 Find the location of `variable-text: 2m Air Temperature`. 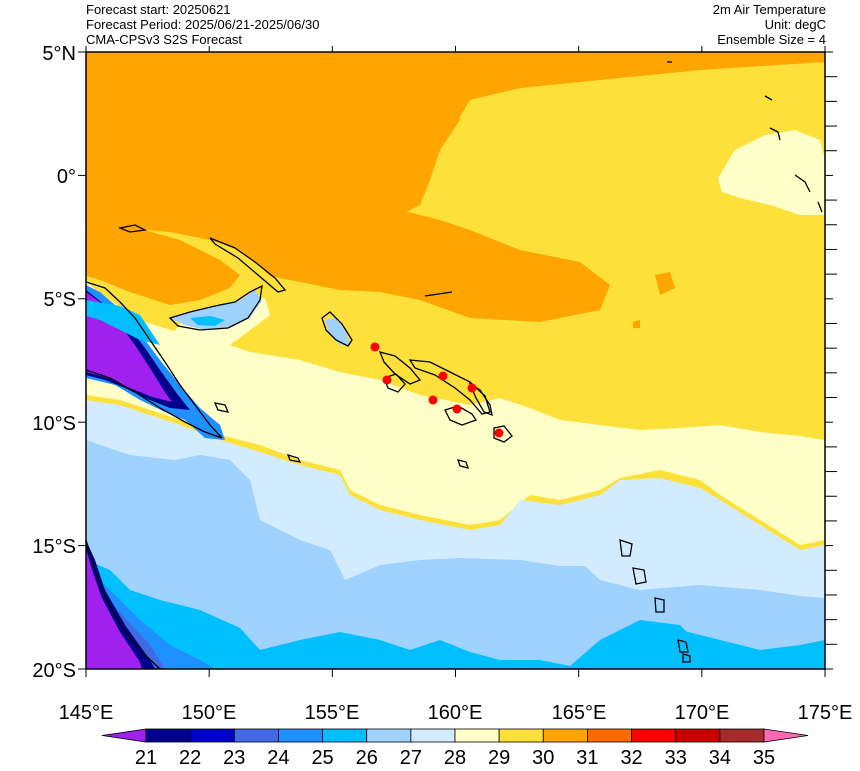

variable-text: 2m Air Temperature is located at coordinates (769, 9).